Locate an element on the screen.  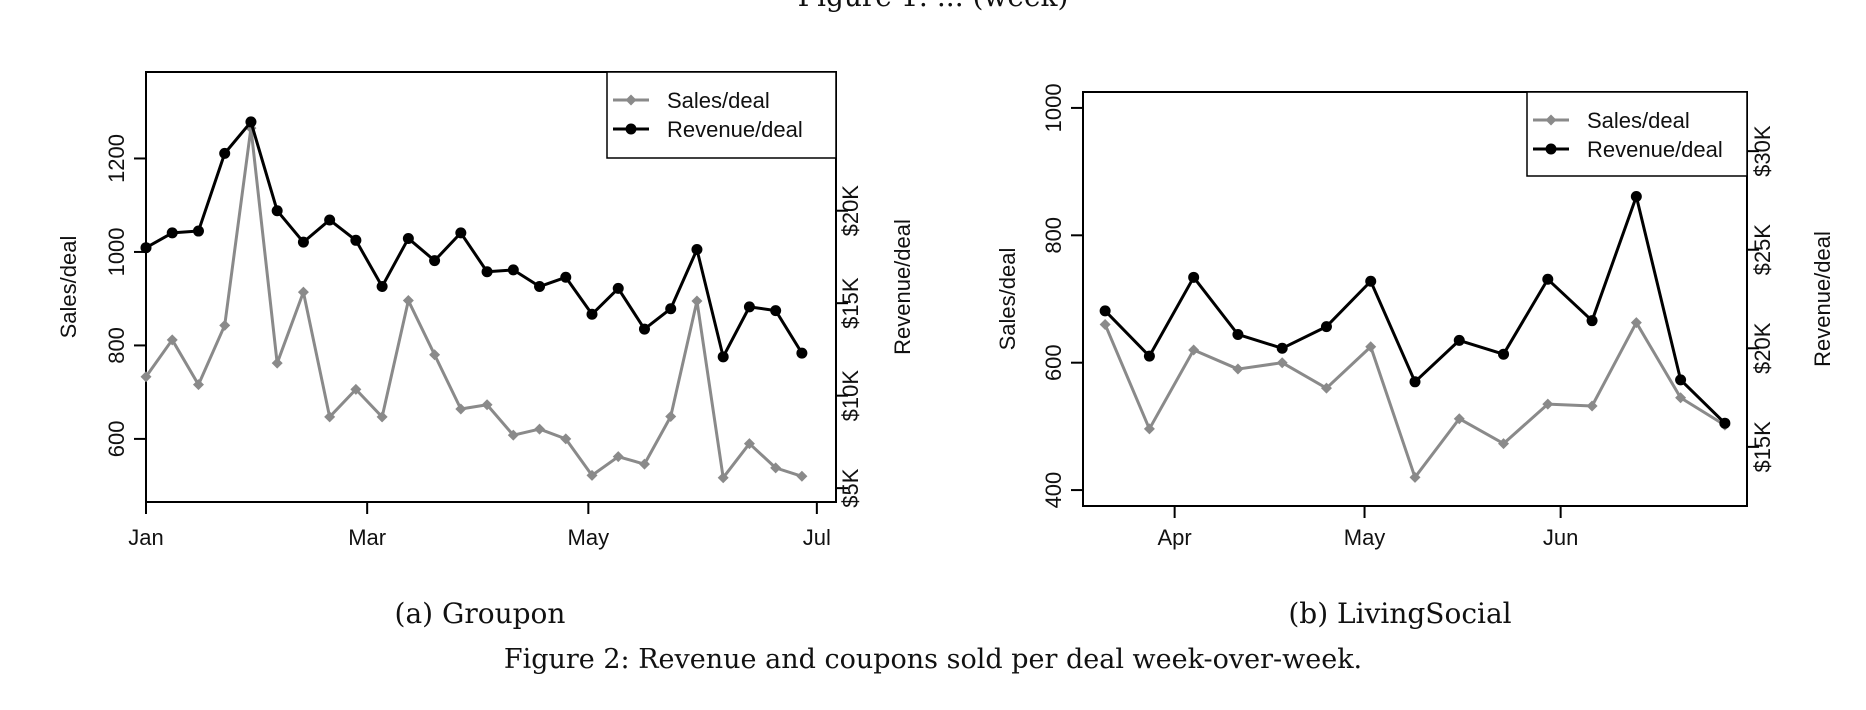
sales-line is located at coordinates (1414, 400).